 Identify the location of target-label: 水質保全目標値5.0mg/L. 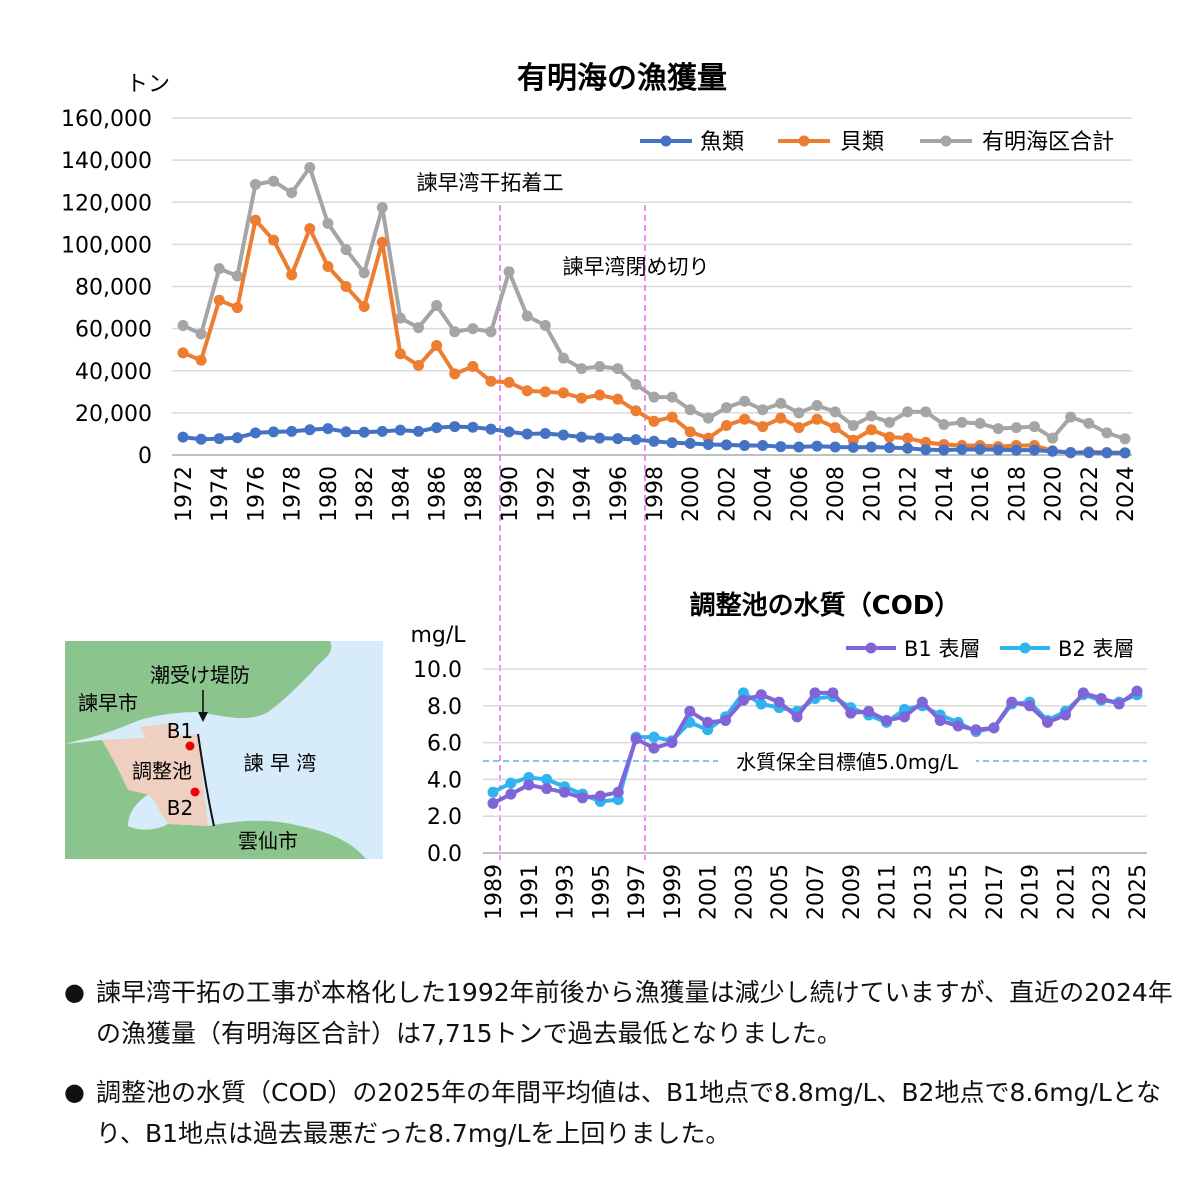
(847, 762).